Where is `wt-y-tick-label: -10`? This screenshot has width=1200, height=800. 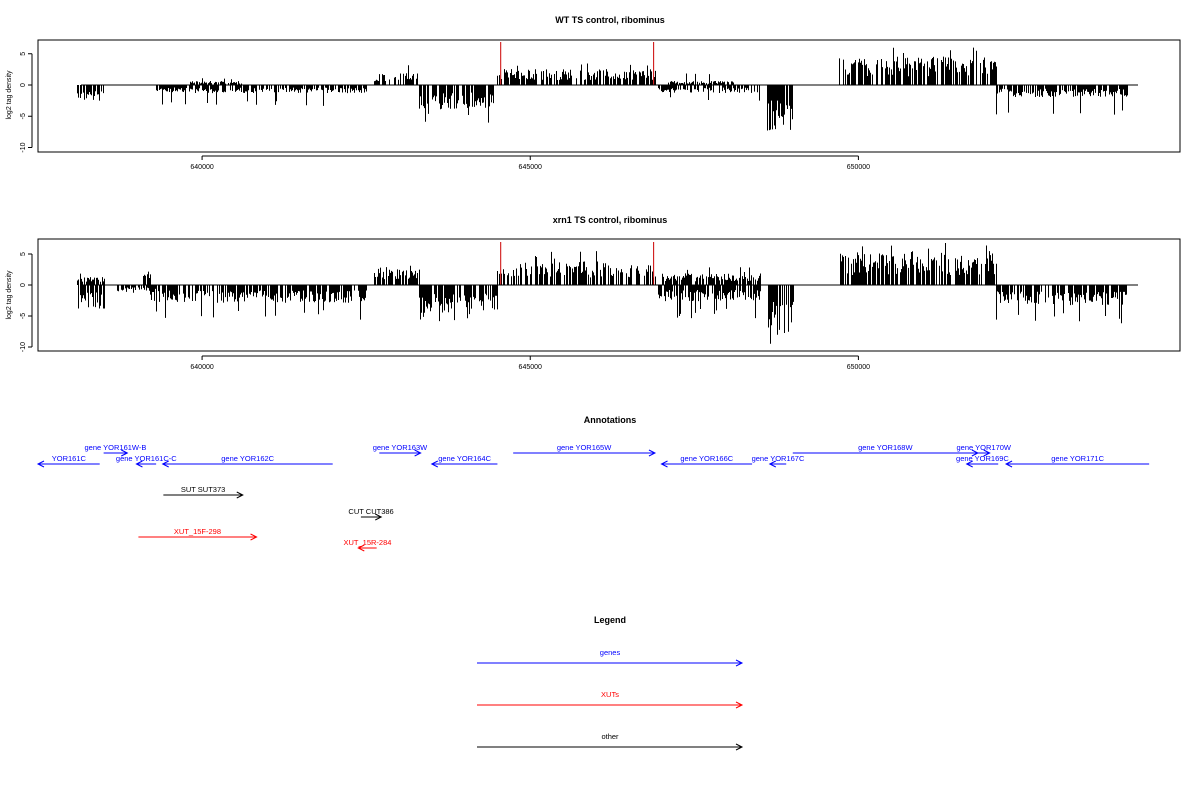 wt-y-tick-label: -10 is located at coordinates (23, 147).